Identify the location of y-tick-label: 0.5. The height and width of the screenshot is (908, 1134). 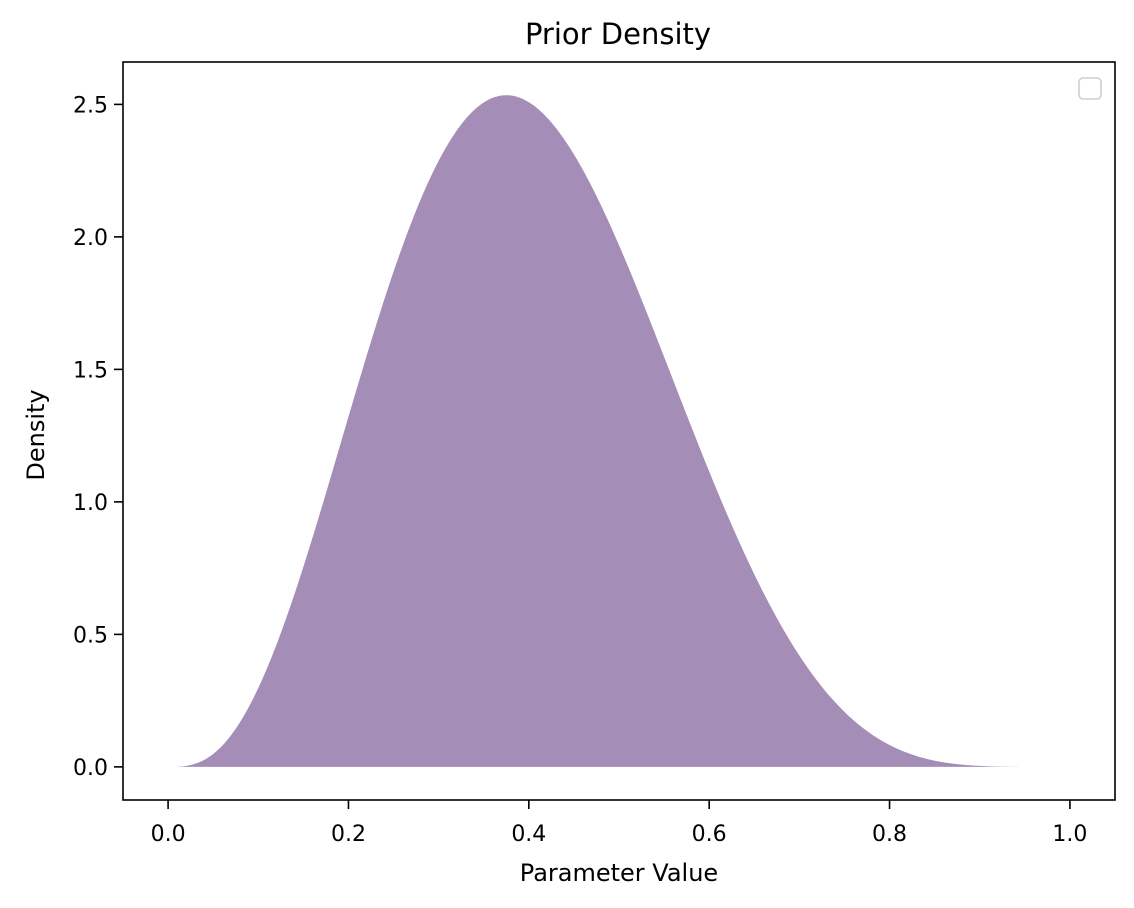
(90, 635).